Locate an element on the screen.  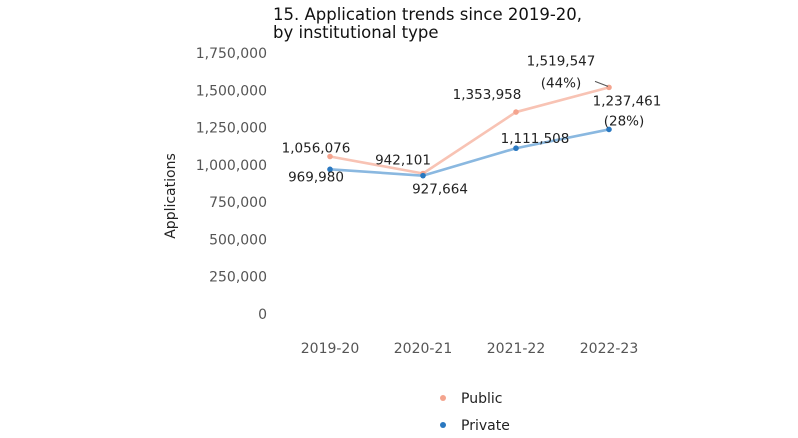
x-tick-label: 2021-22 is located at coordinates (516, 349).